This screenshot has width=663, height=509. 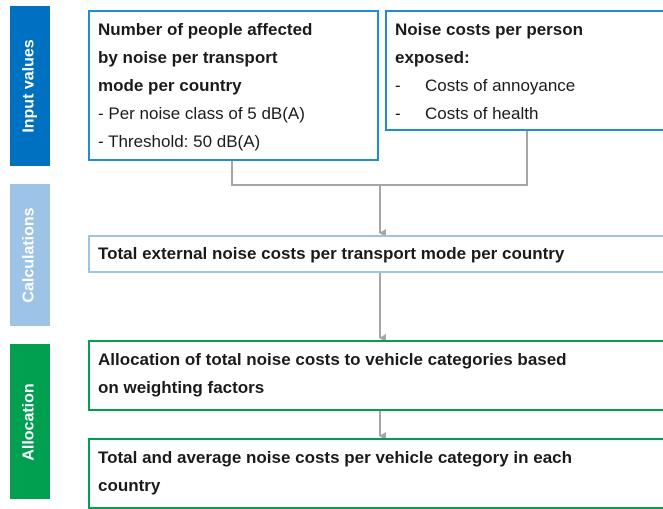 I want to click on stage-bar: Calculations, so click(x=30, y=255).